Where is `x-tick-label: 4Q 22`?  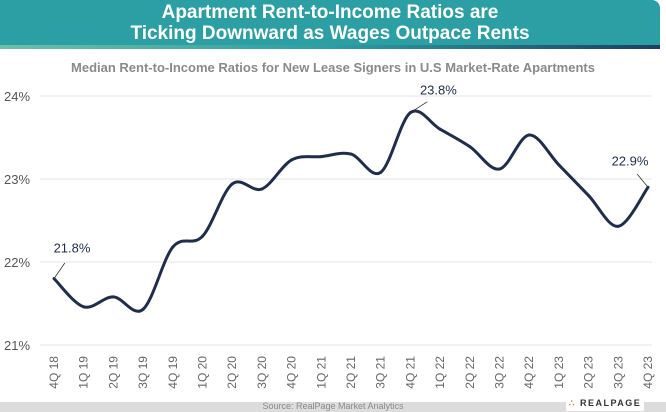
x-tick-label: 4Q 22 is located at coordinates (529, 372).